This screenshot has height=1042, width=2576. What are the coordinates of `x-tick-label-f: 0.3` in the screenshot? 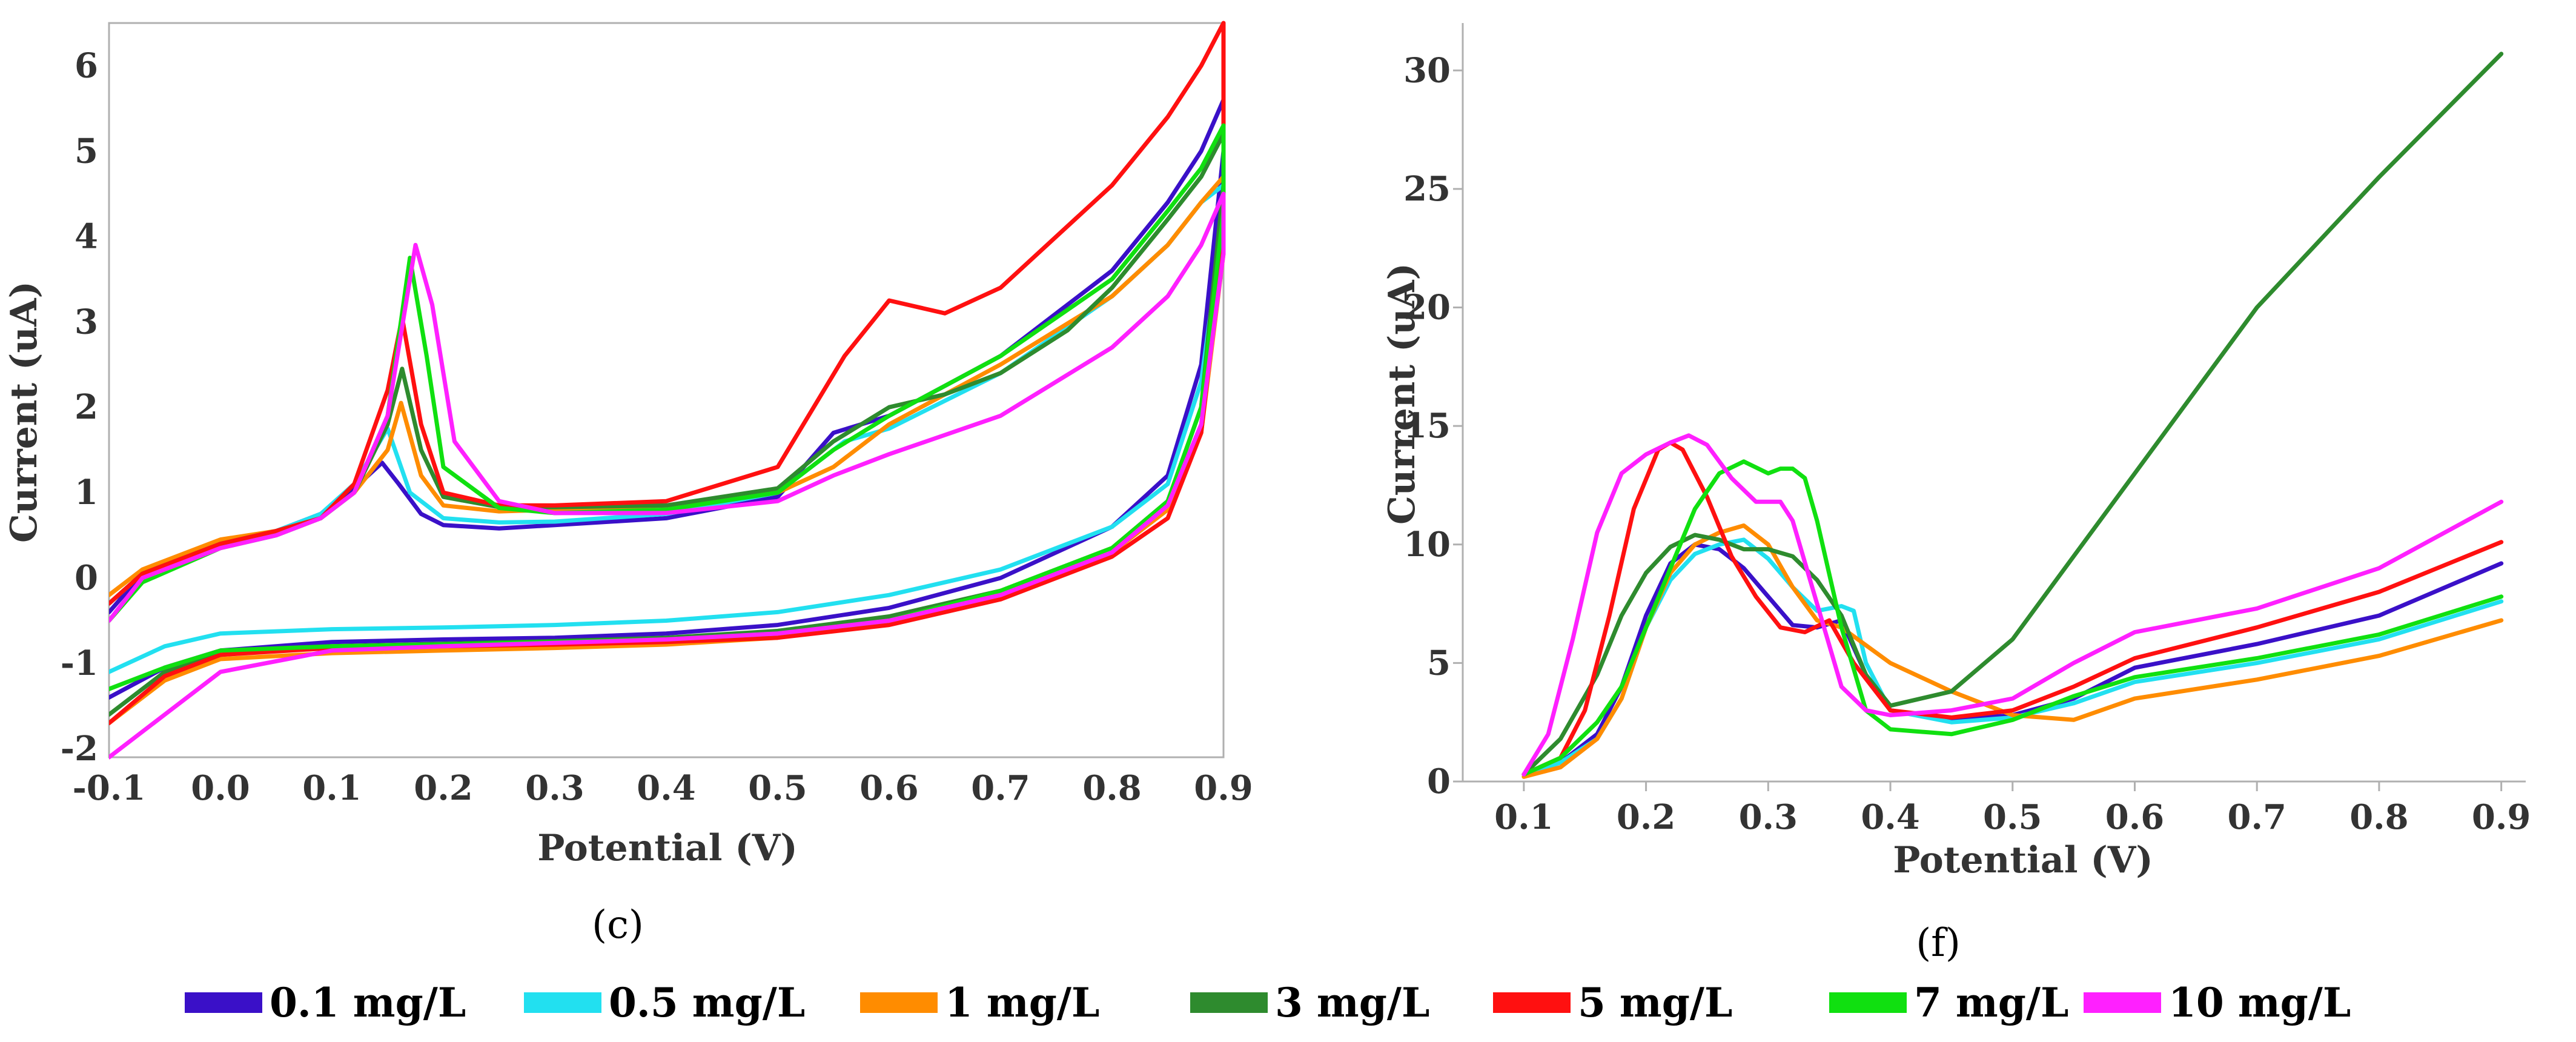 It's located at (1768, 817).